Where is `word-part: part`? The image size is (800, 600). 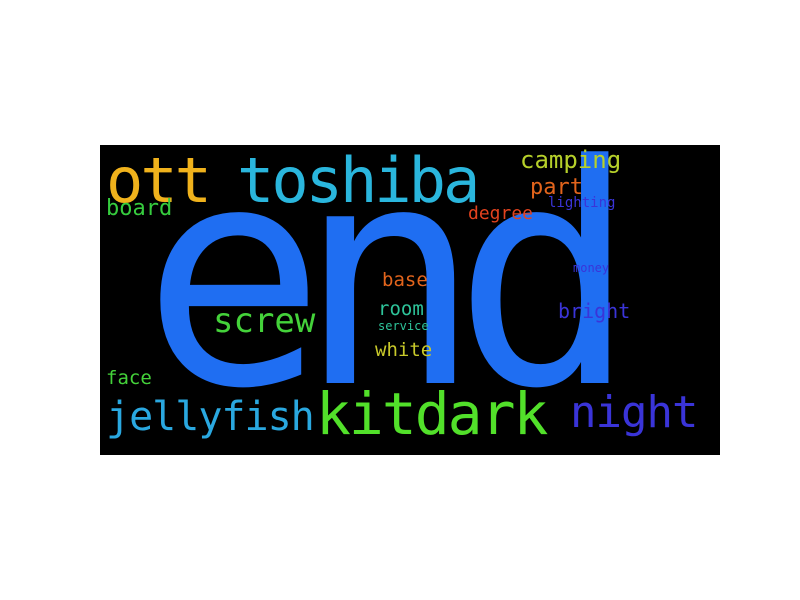 word-part: part is located at coordinates (556, 187).